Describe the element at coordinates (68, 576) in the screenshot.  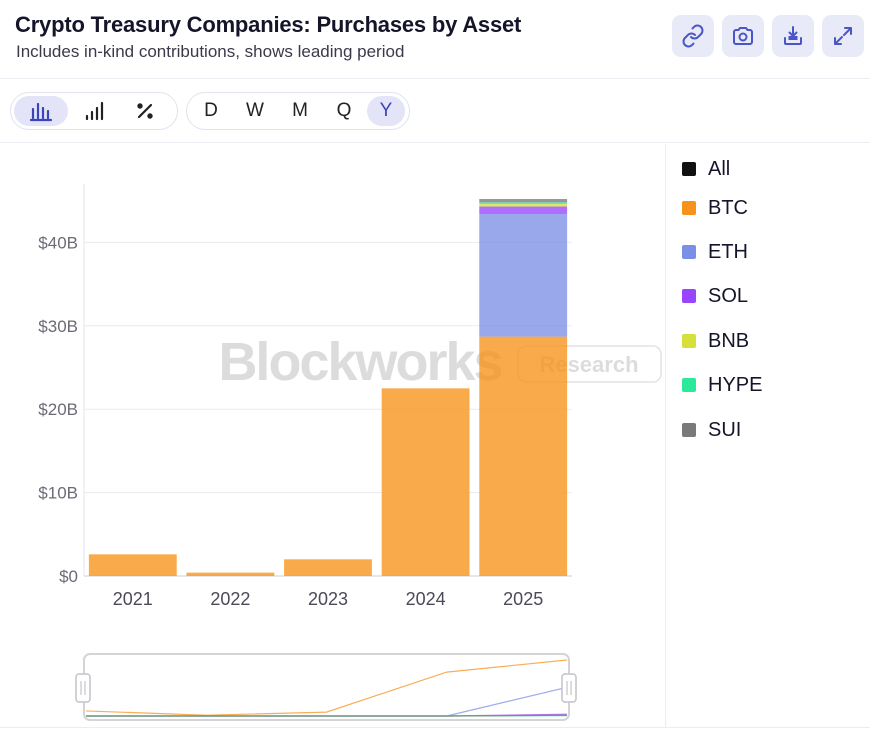
I see `y-tick-label: $0` at that location.